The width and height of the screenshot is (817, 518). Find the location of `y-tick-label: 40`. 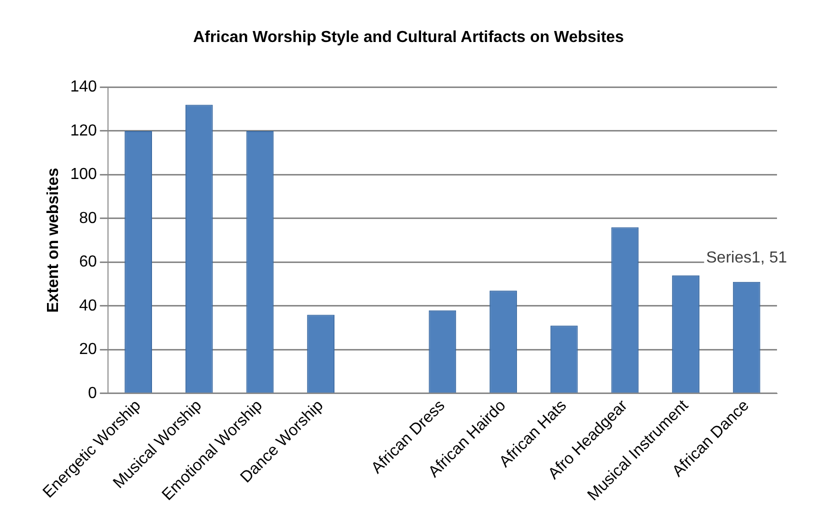

y-tick-label: 40 is located at coordinates (88, 305).